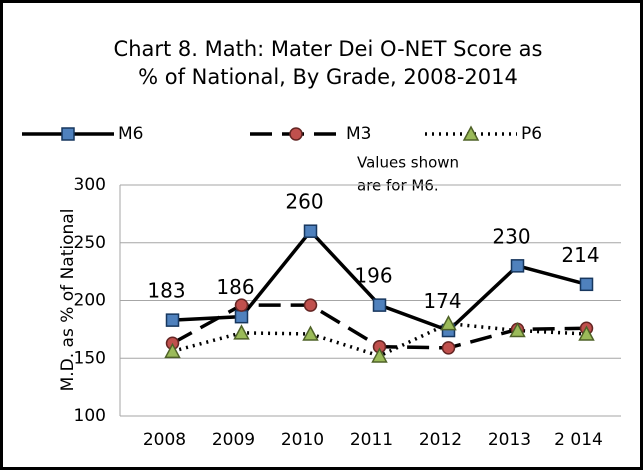 This screenshot has height=474, width=643. What do you see at coordinates (440, 440) in the screenshot?
I see `x-tick-label: 2012` at bounding box center [440, 440].